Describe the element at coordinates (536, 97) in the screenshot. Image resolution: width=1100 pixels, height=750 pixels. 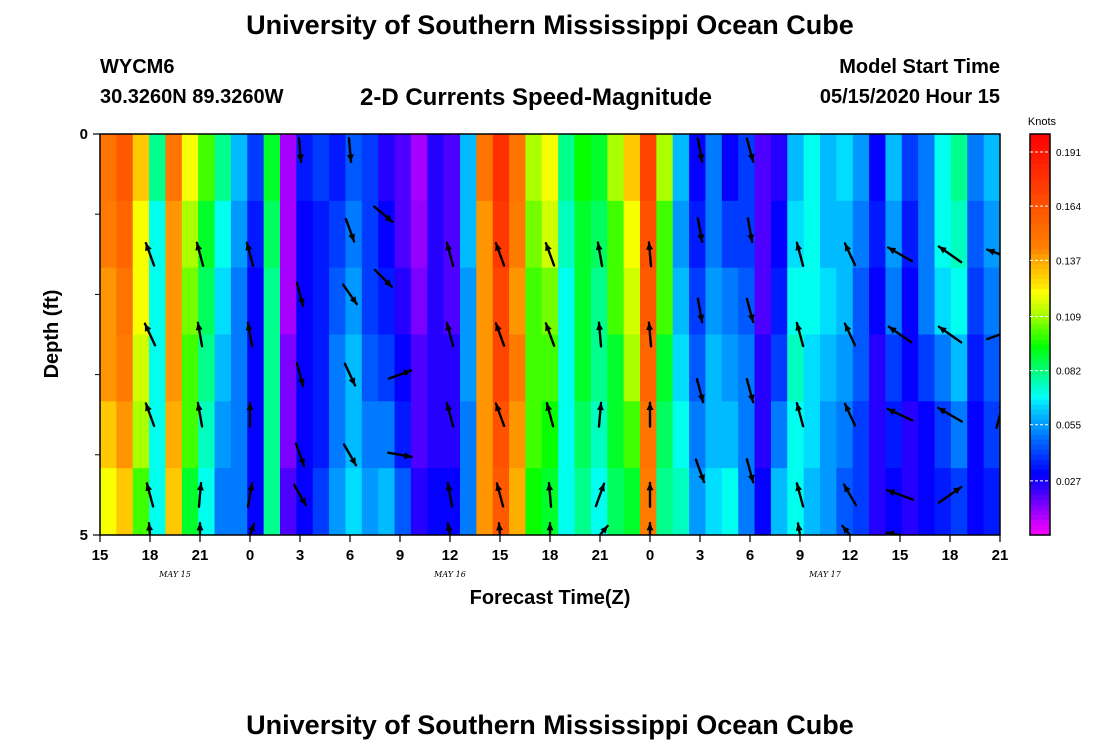
I see `plot-title: 2-D Currents Speed-Magnitude` at that location.